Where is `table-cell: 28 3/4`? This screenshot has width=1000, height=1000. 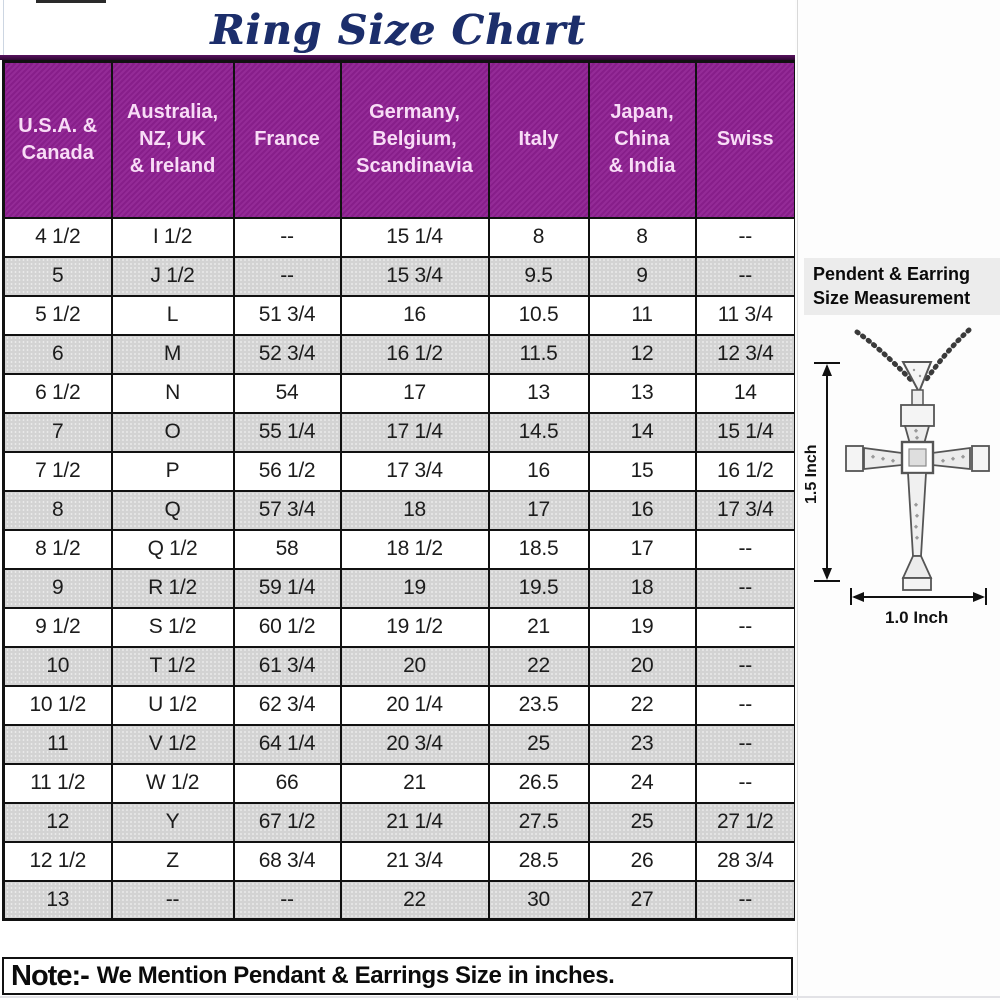
table-cell: 28 3/4 is located at coordinates (745, 861).